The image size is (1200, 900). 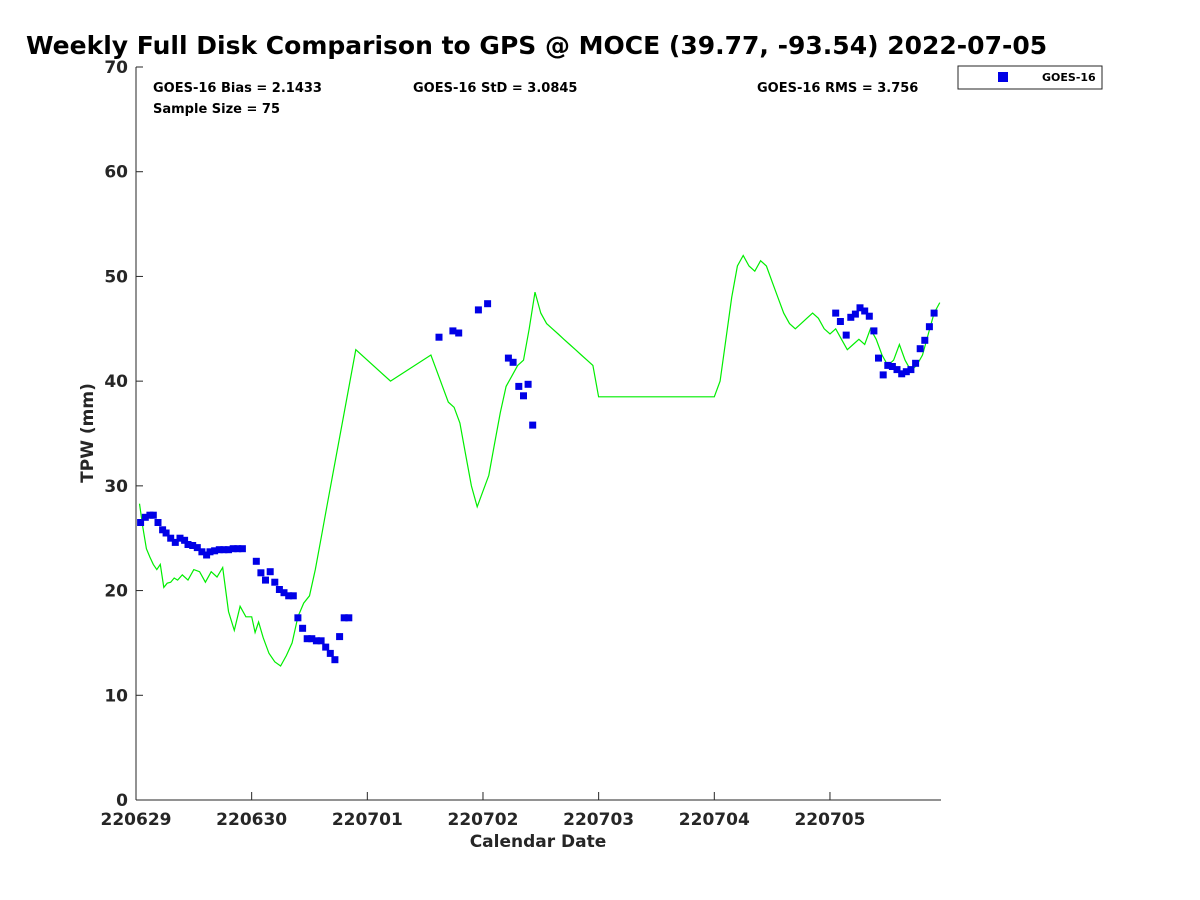 I want to click on y-tick-label: 70, so click(x=116, y=68).